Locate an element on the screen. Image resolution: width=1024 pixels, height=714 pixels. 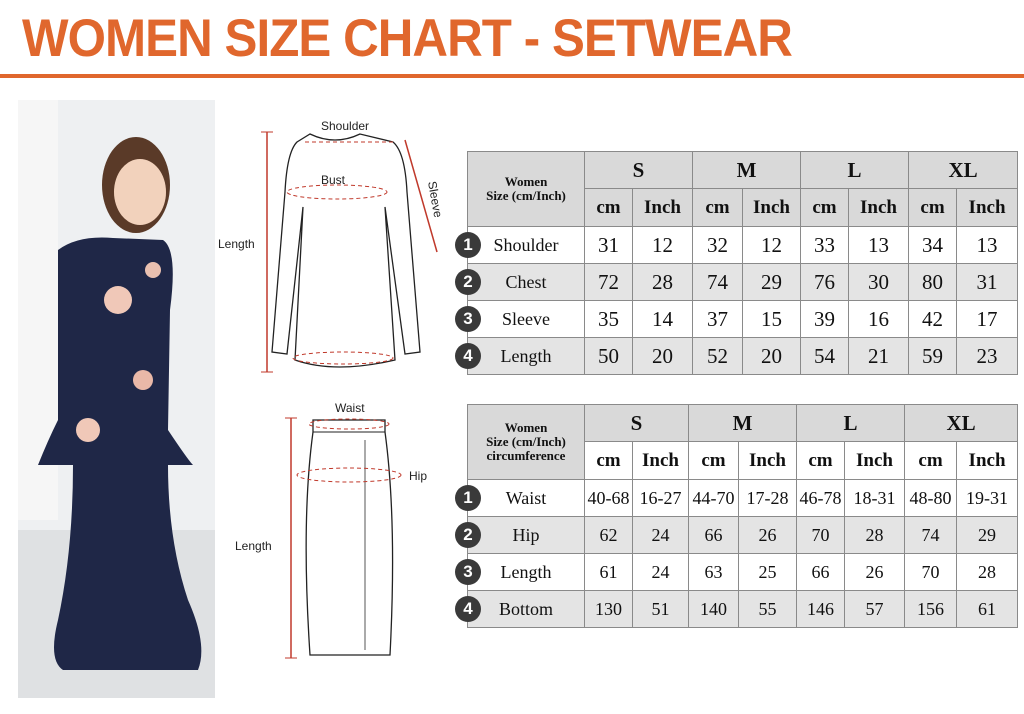
value-cell: 146 is located at coordinates (821, 609).